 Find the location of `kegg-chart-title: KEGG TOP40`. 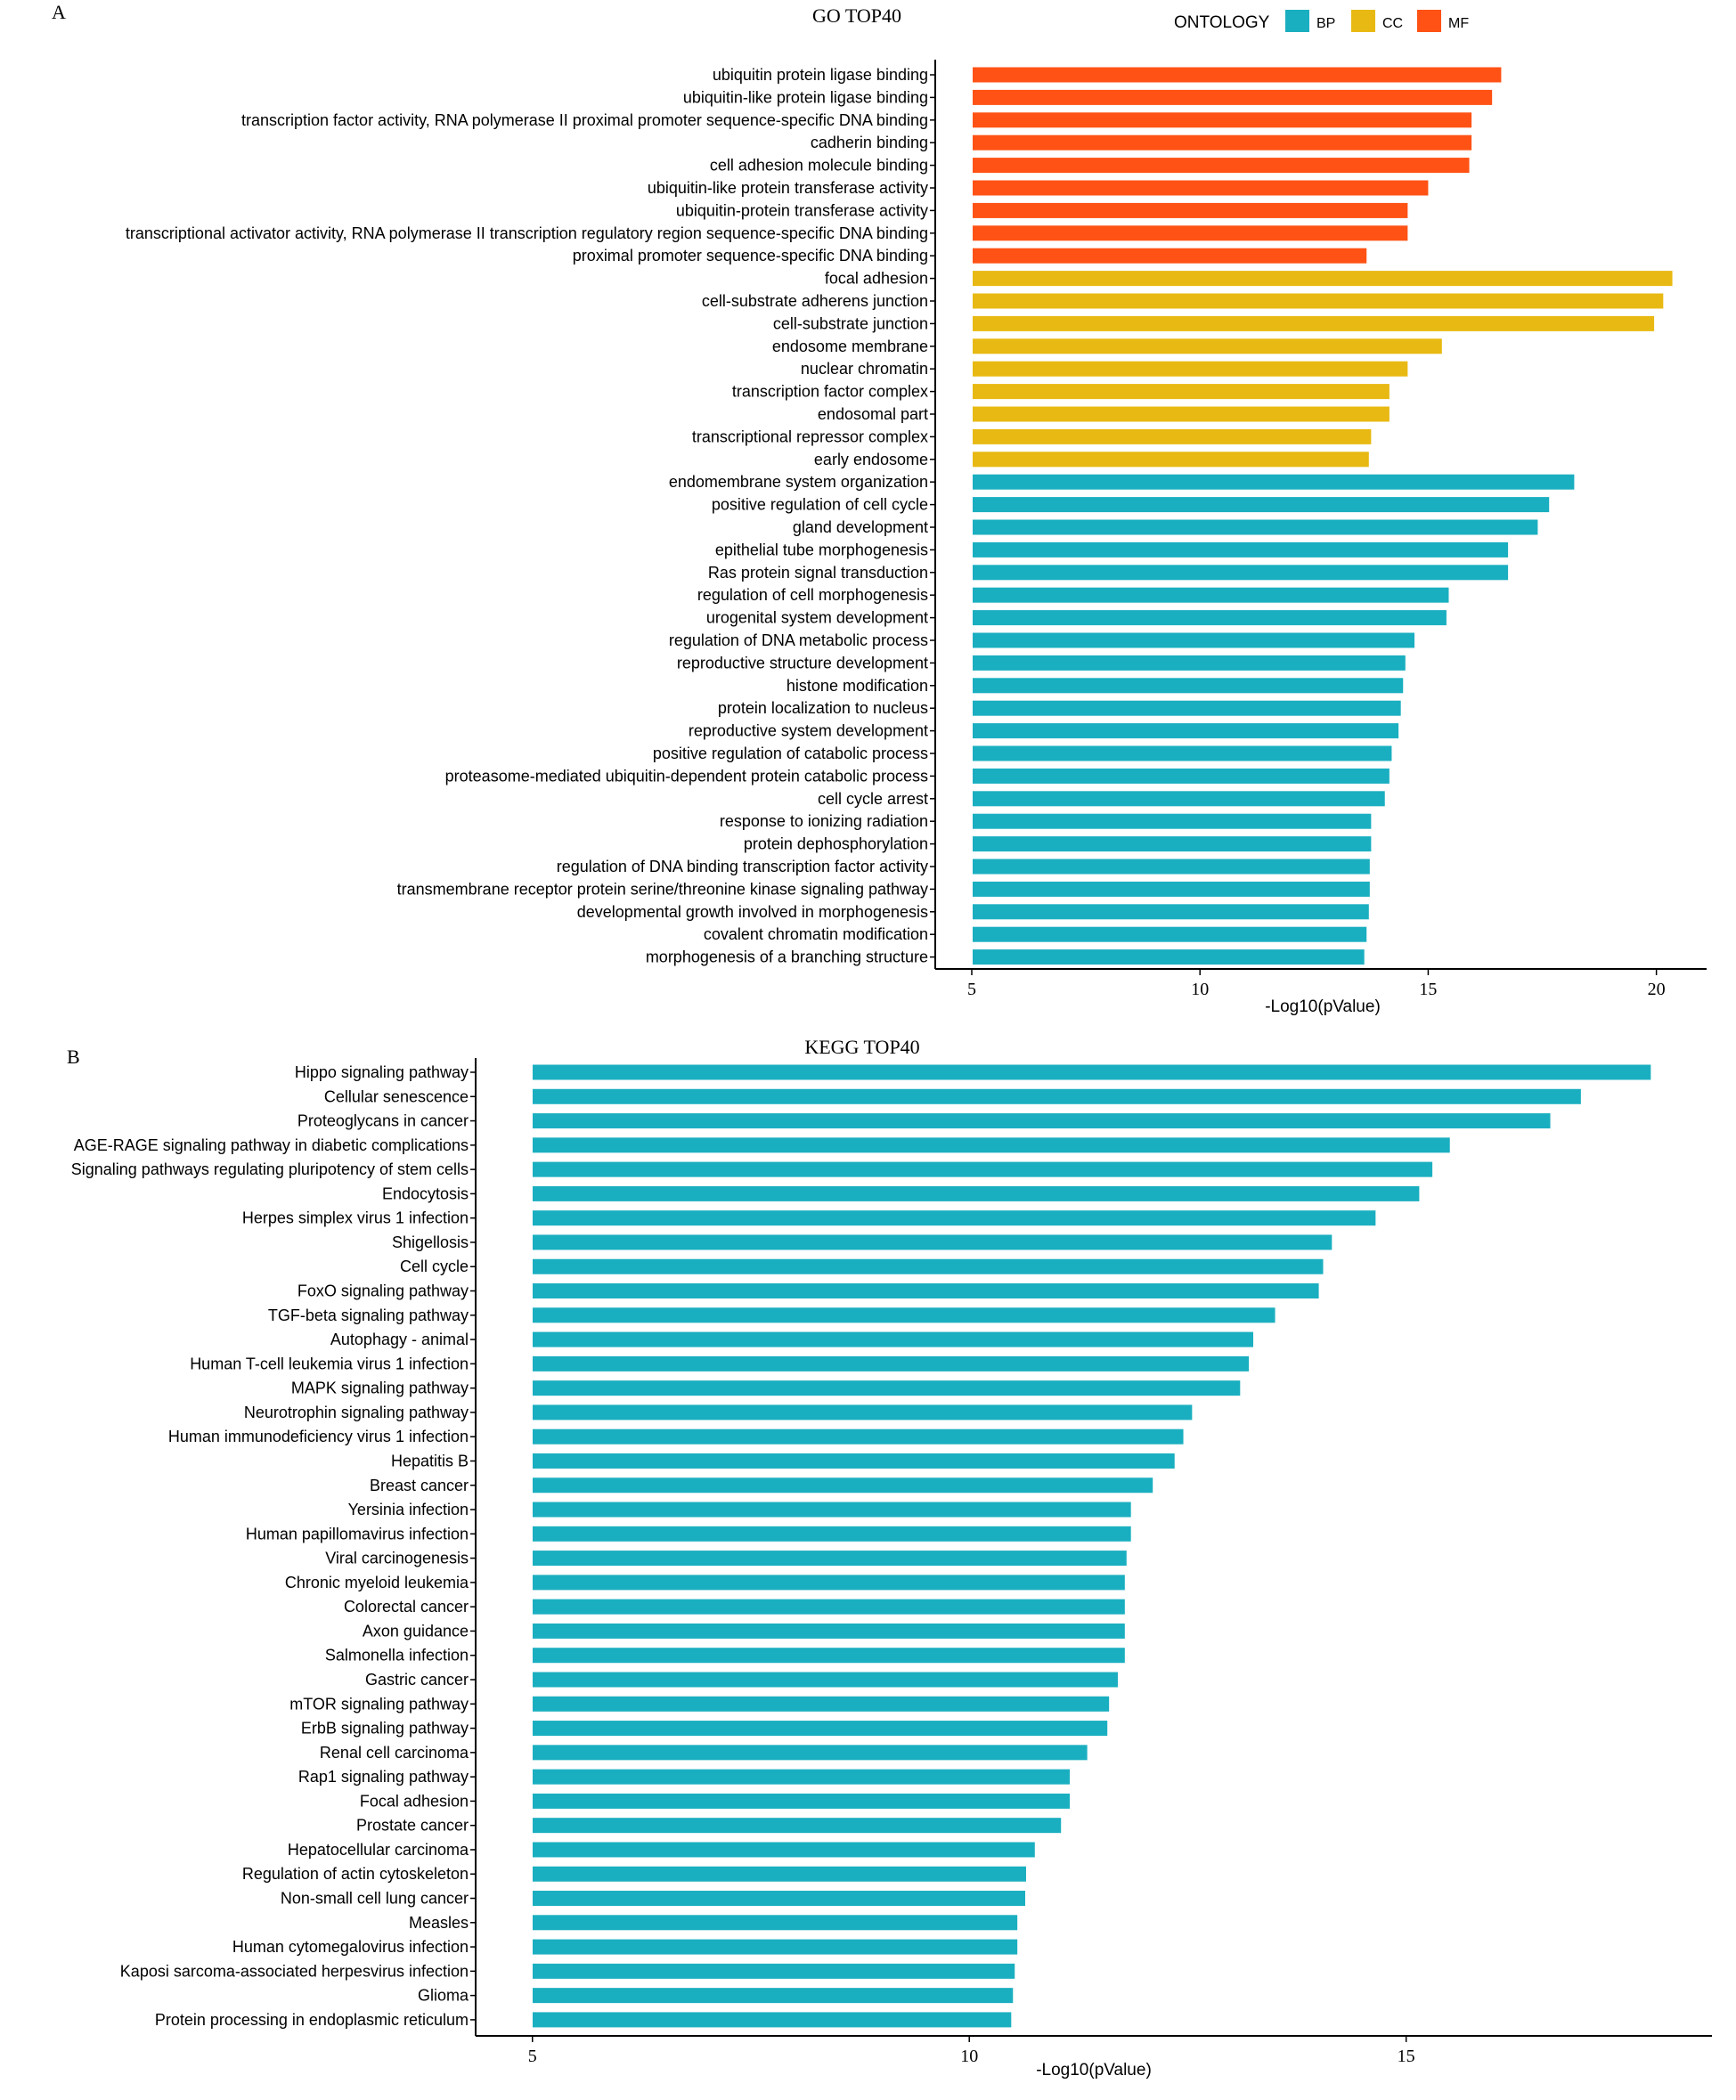

kegg-chart-title: KEGG TOP40 is located at coordinates (862, 1047).